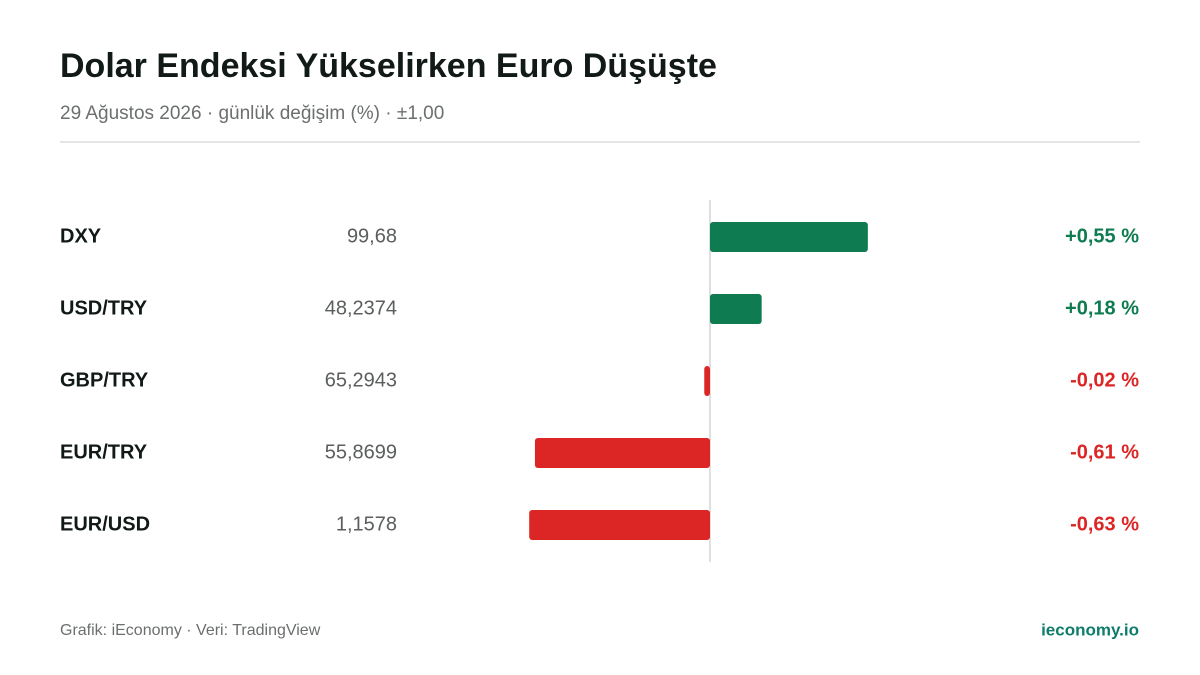  Describe the element at coordinates (361, 380) in the screenshot. I see `price-label: 65,2943` at that location.